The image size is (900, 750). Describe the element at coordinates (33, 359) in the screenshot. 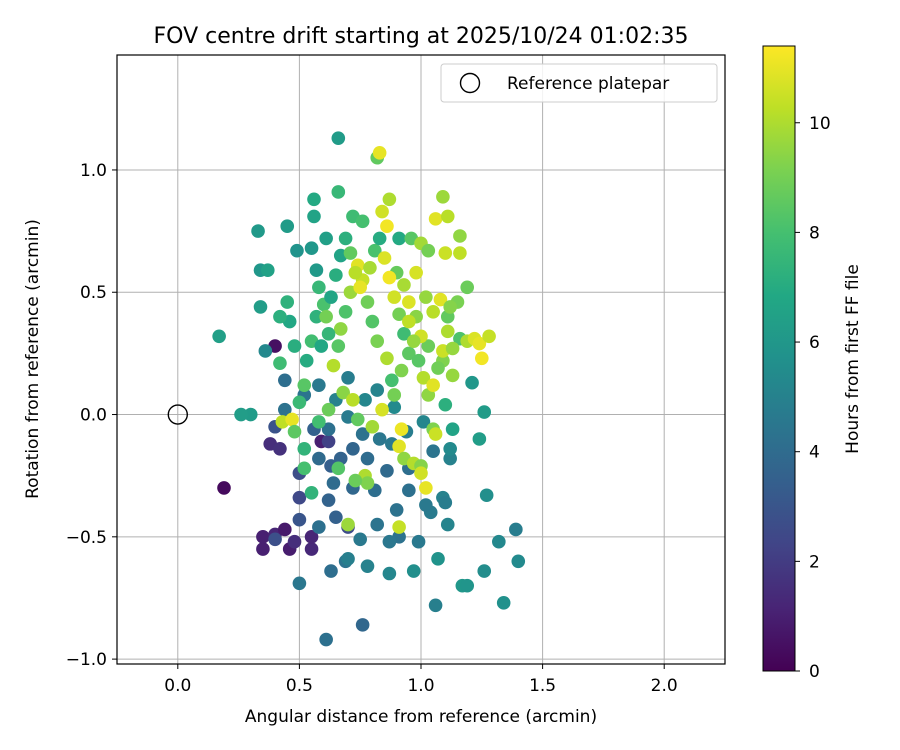

I see `y-axis-label: Rotation from reference (arcmin)` at that location.